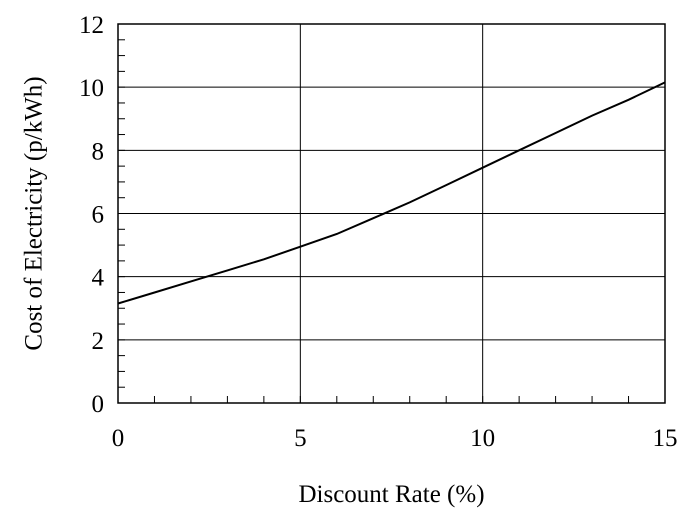 The width and height of the screenshot is (682, 513). What do you see at coordinates (98, 341) in the screenshot?
I see `y-tick-label: 2` at bounding box center [98, 341].